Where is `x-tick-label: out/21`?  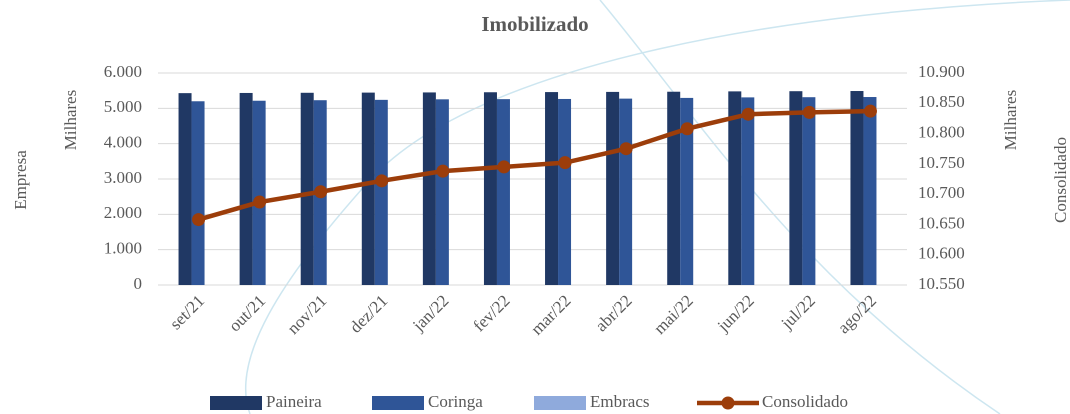 x-tick-label: out/21 is located at coordinates (247, 313).